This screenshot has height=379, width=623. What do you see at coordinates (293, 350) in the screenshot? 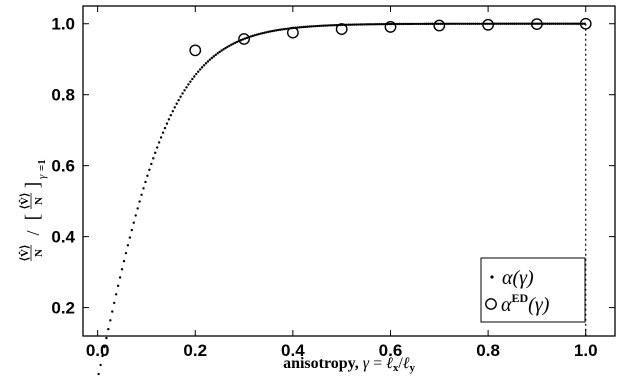
I see `x-tick-label: 0.4` at bounding box center [293, 350].